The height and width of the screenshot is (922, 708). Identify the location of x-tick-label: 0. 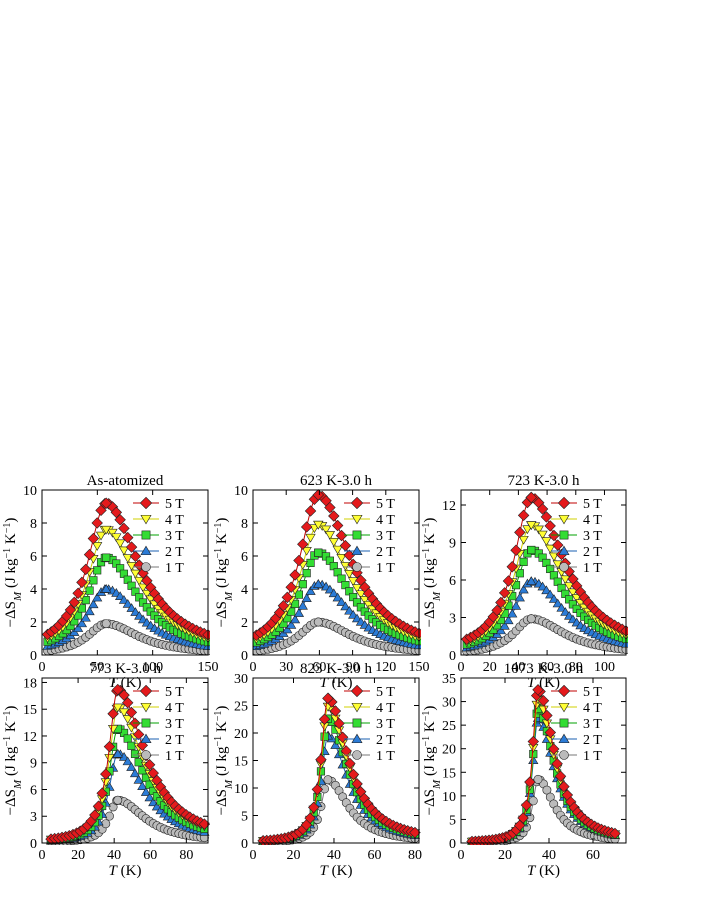
(461, 855).